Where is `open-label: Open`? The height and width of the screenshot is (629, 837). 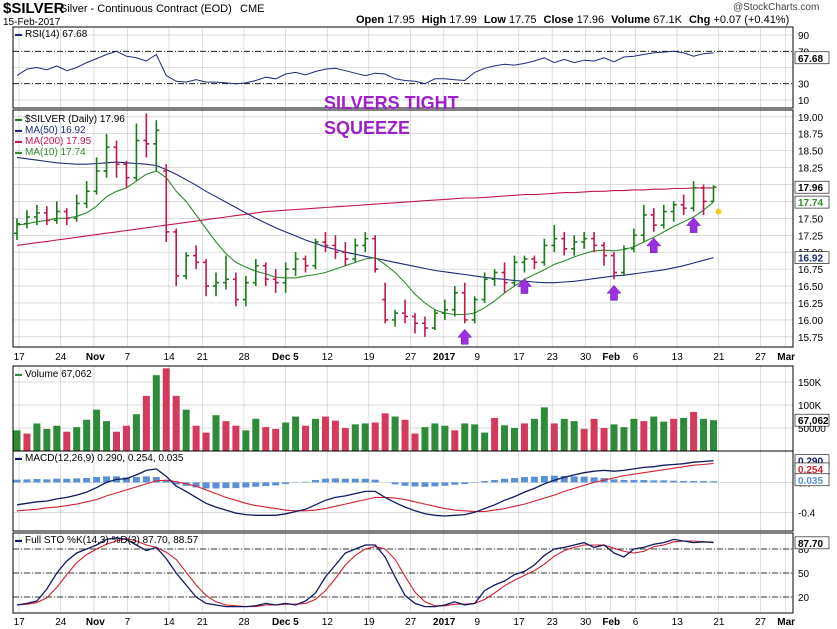 open-label: Open is located at coordinates (370, 20).